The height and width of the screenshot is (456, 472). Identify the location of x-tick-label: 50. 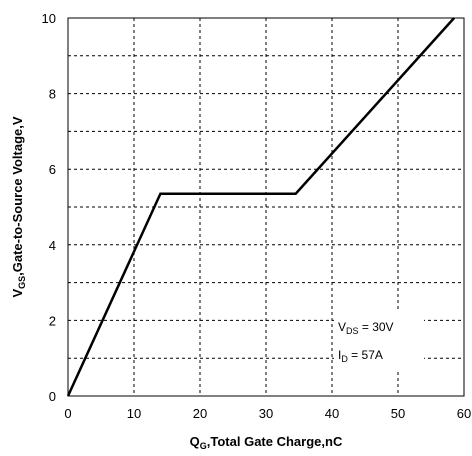
(398, 413).